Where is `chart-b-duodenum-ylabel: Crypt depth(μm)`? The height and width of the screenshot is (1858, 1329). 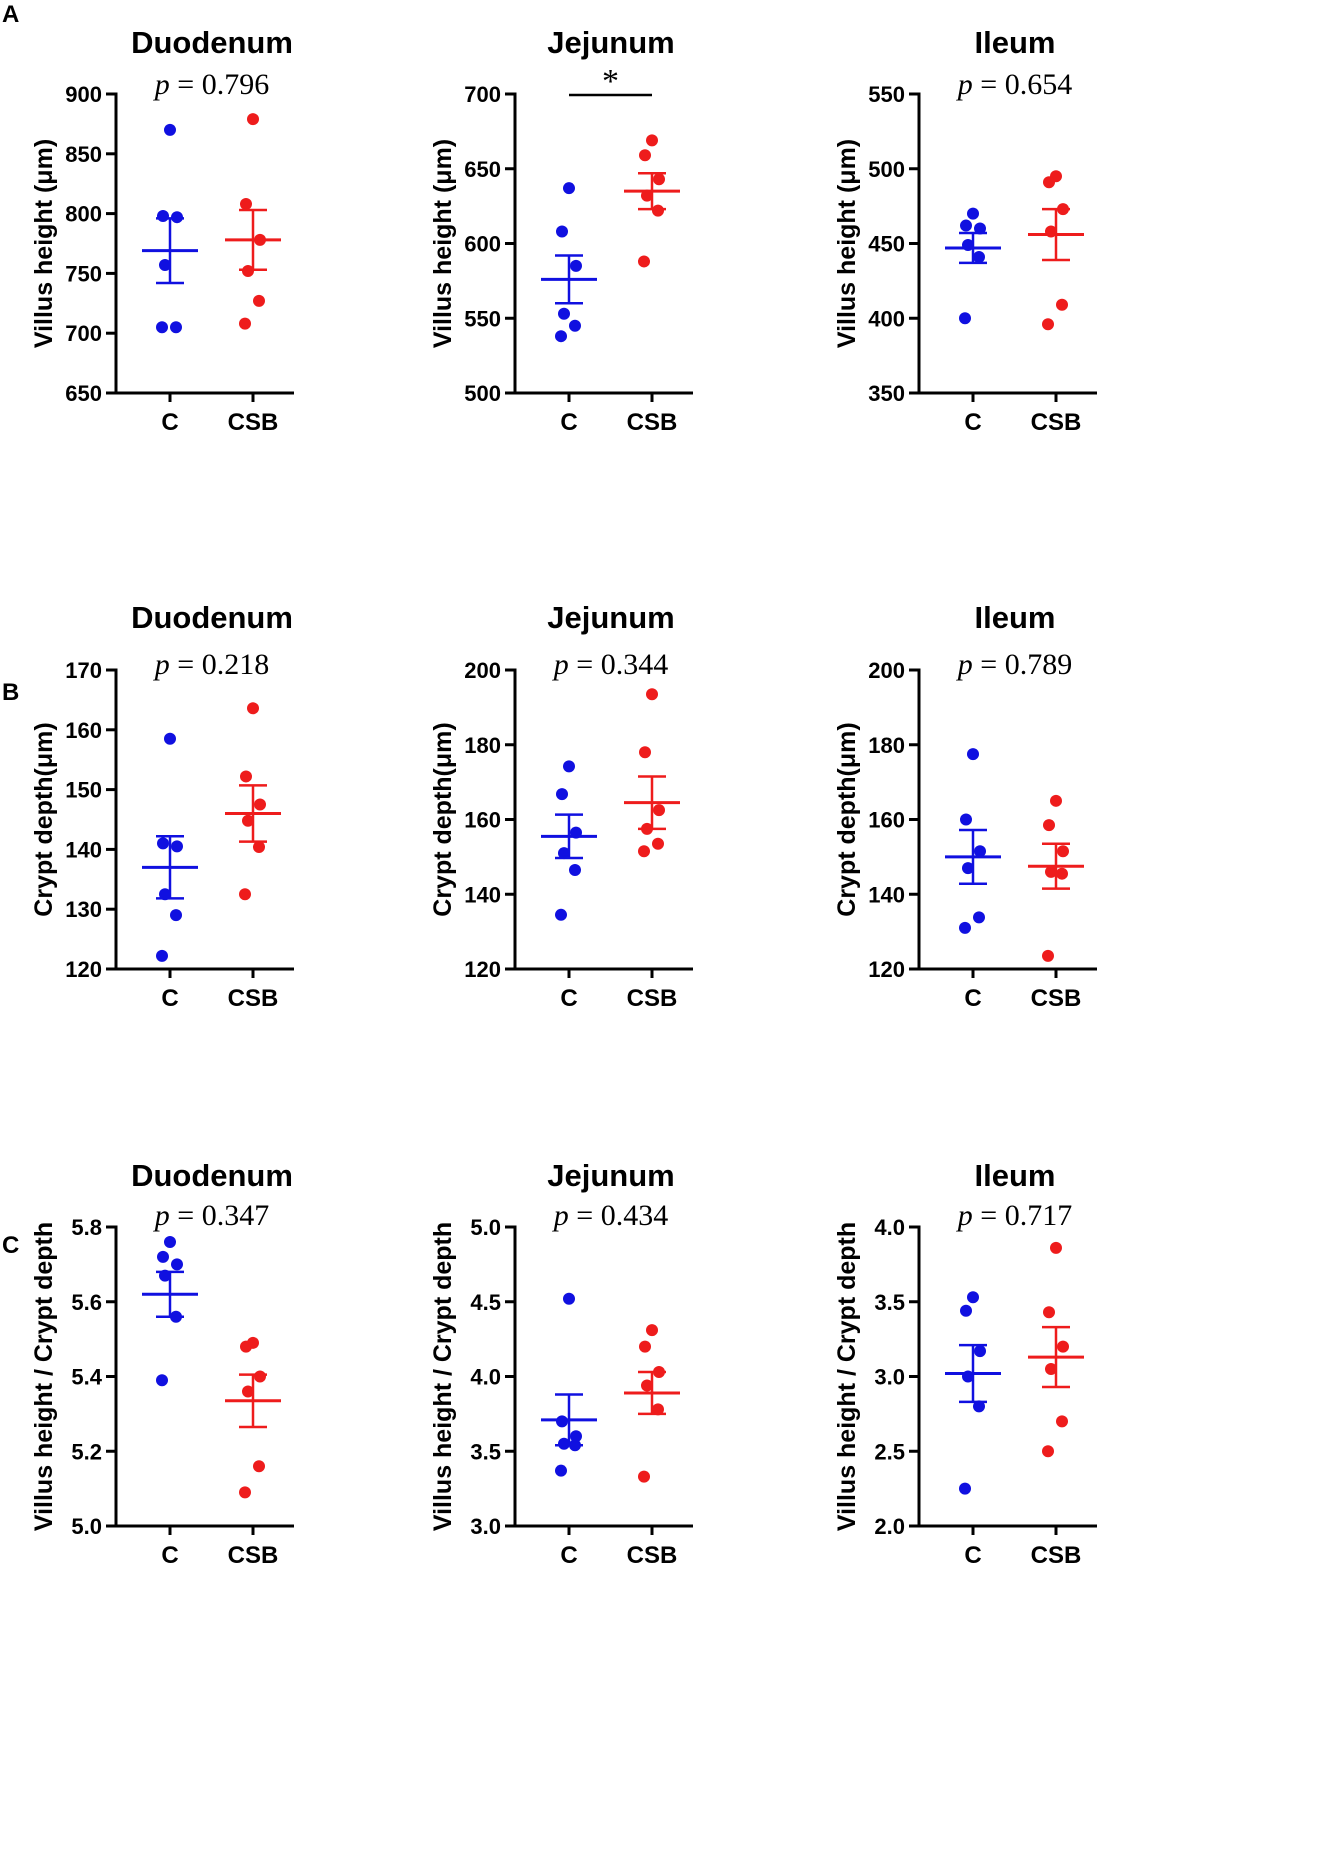 chart-b-duodenum-ylabel: Crypt depth(μm) is located at coordinates (44, 819).